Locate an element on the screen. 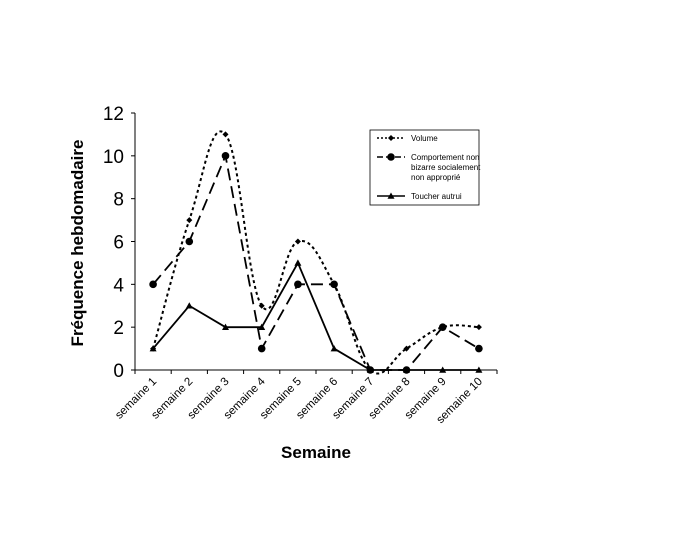  legend-marker-triangle is located at coordinates (391, 195).